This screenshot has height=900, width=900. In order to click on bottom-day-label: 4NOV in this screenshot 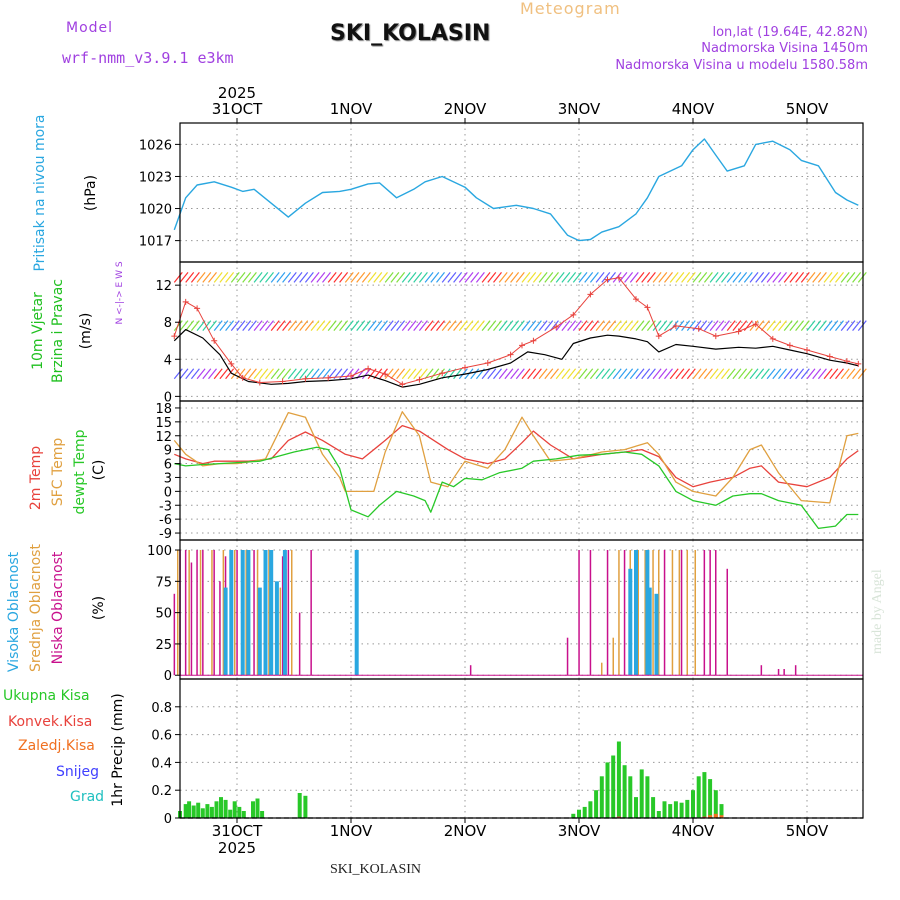, I will do `click(693, 831)`.